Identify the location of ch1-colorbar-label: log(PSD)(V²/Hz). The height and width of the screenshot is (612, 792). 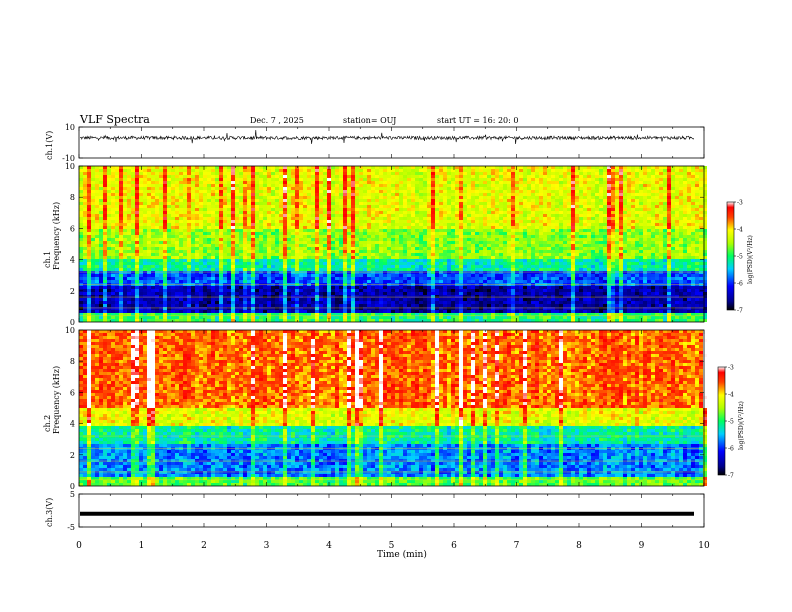
(750, 259).